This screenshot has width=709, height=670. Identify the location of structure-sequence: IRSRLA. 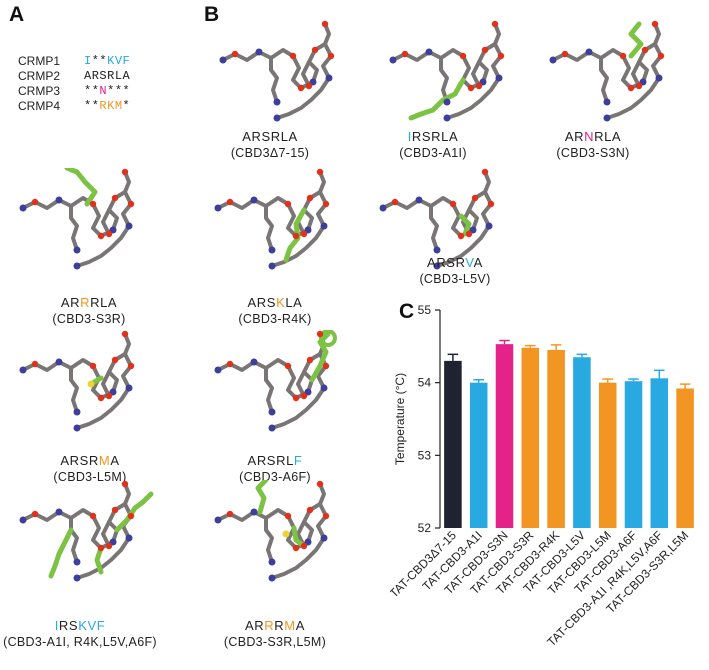
(433, 136).